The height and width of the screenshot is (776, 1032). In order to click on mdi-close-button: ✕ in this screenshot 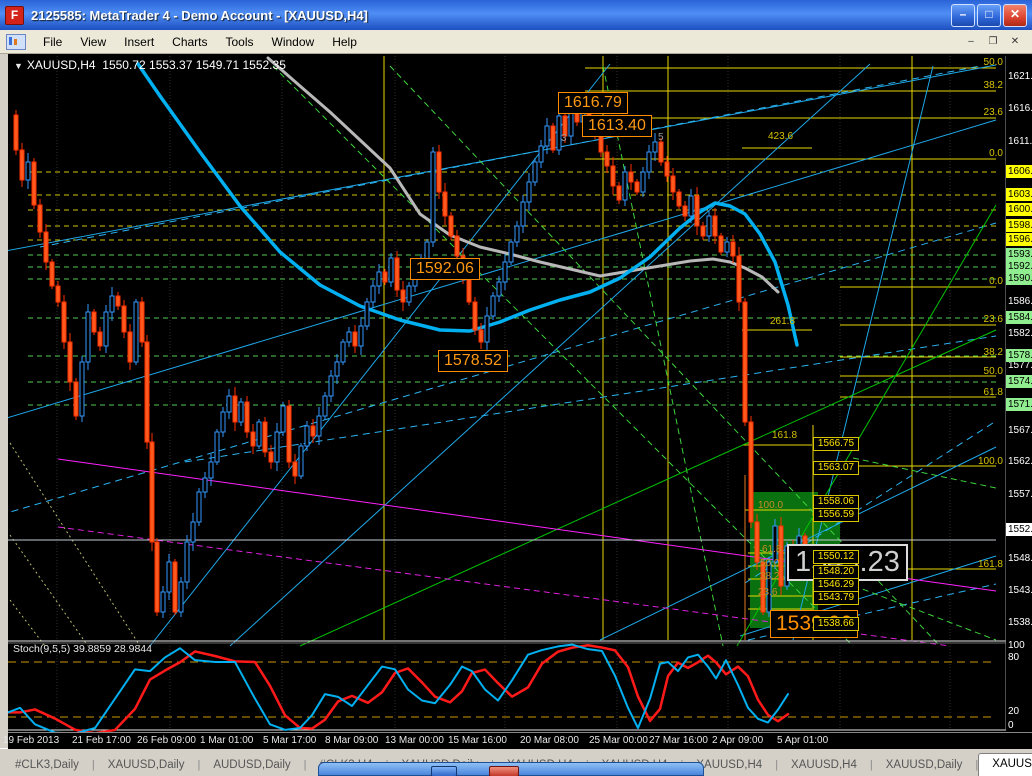, I will do `click(1015, 41)`.